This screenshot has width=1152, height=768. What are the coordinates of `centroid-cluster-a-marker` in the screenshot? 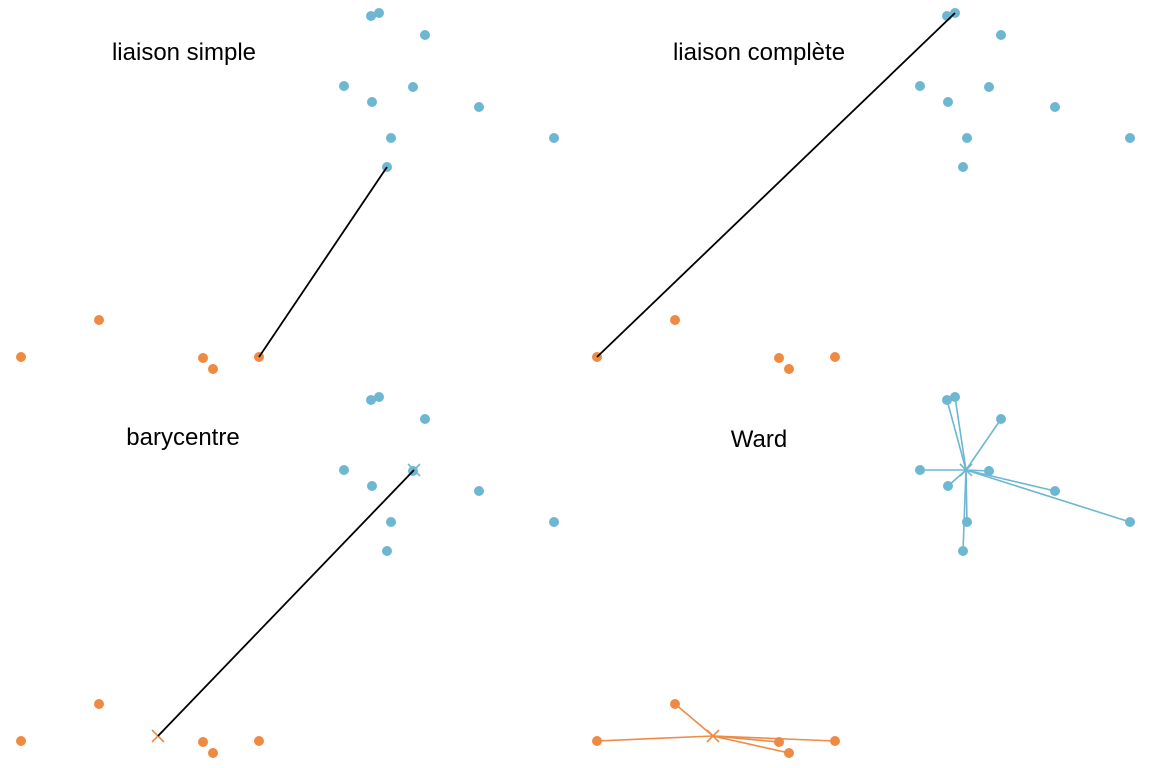 It's located at (966, 470).